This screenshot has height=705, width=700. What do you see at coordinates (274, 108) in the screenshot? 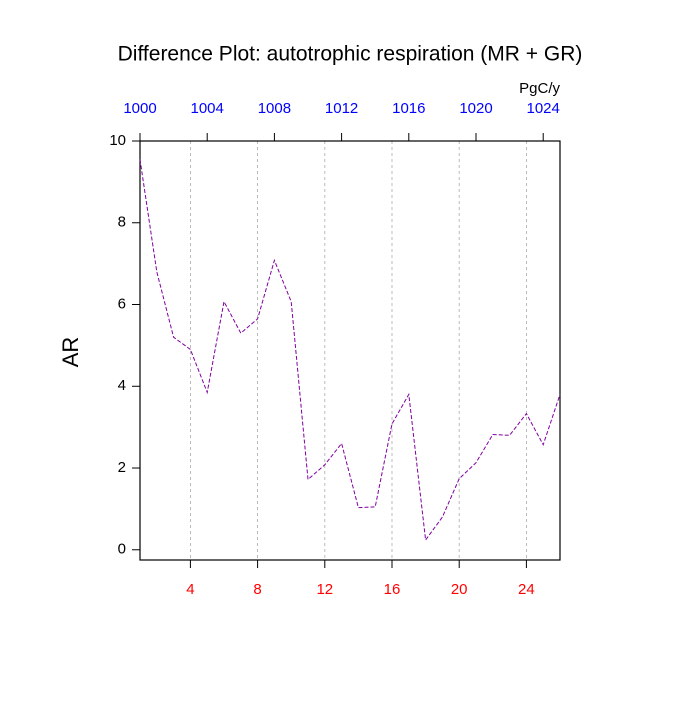
I see `x2-tick-label: 1008` at bounding box center [274, 108].